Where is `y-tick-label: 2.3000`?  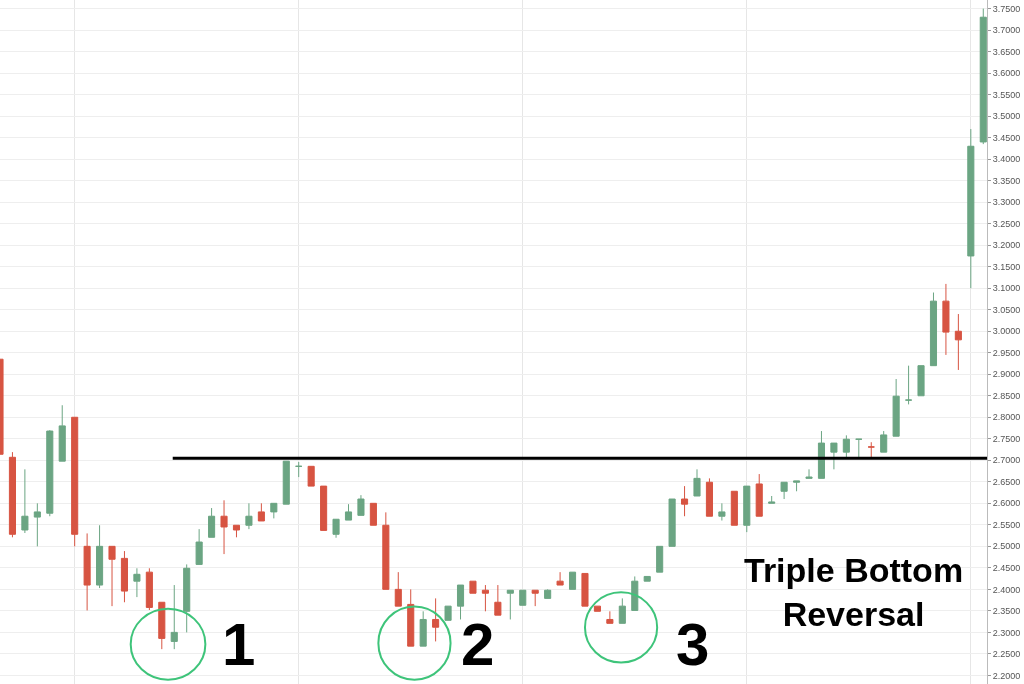
y-tick-label: 2.3000 is located at coordinates (1006, 632).